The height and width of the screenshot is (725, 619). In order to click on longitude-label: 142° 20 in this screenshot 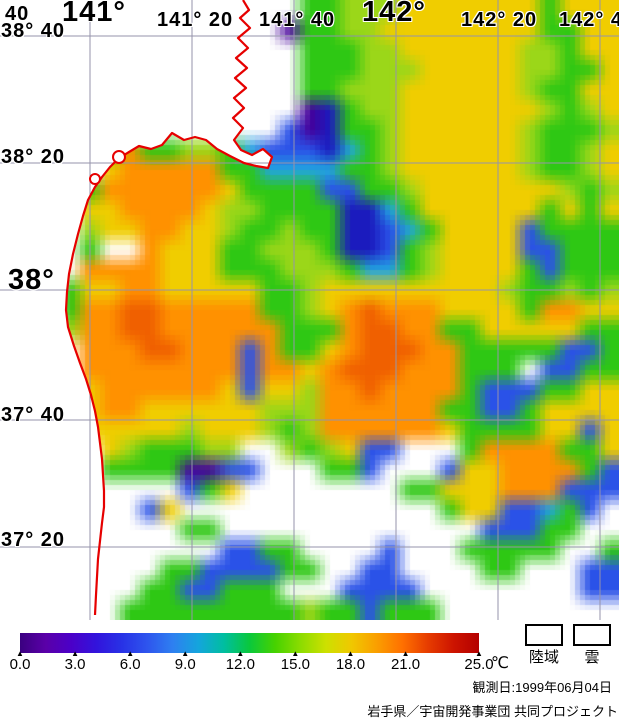, I will do `click(499, 20)`.